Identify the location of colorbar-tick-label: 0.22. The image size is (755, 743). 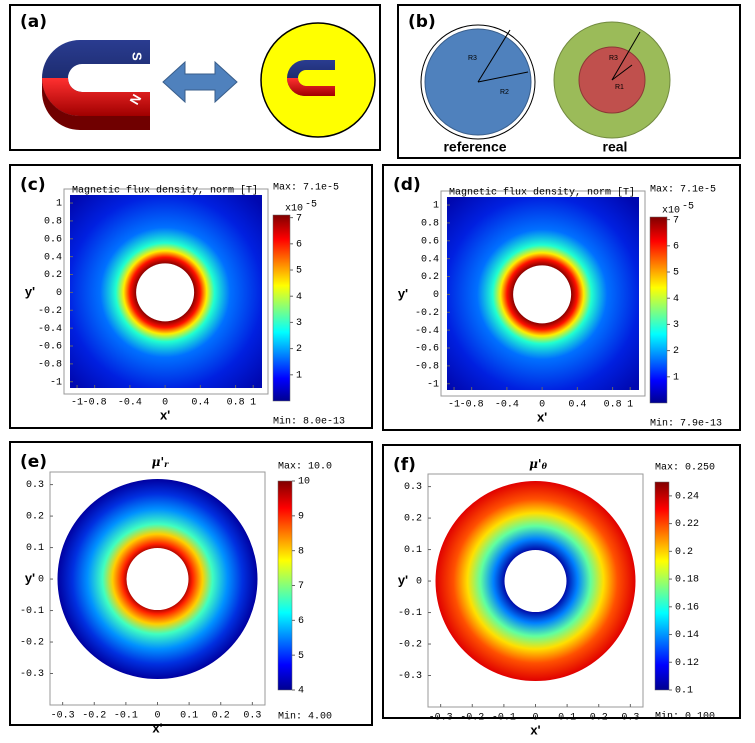
(687, 524).